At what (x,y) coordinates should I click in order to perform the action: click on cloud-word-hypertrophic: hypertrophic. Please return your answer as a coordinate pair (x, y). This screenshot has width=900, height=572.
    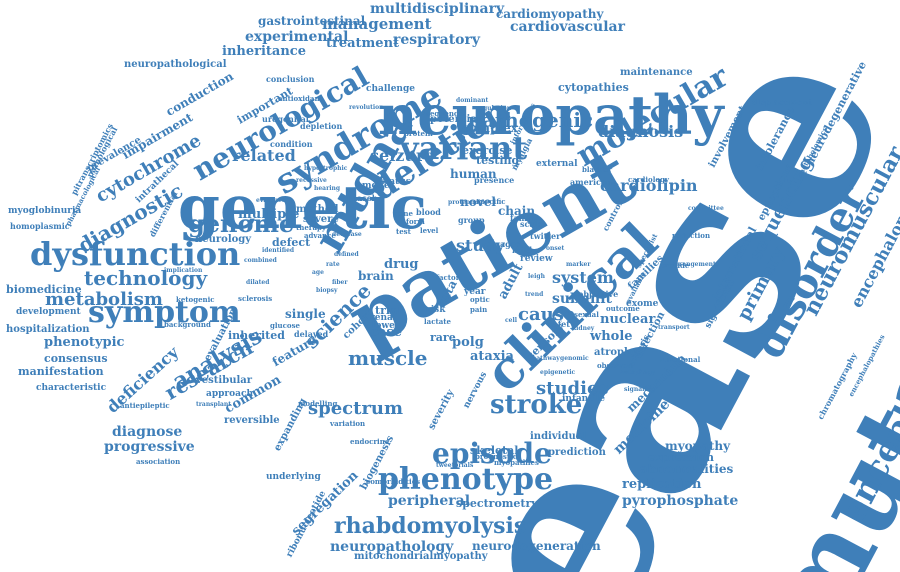
    Looking at the image, I should click on (326, 168).